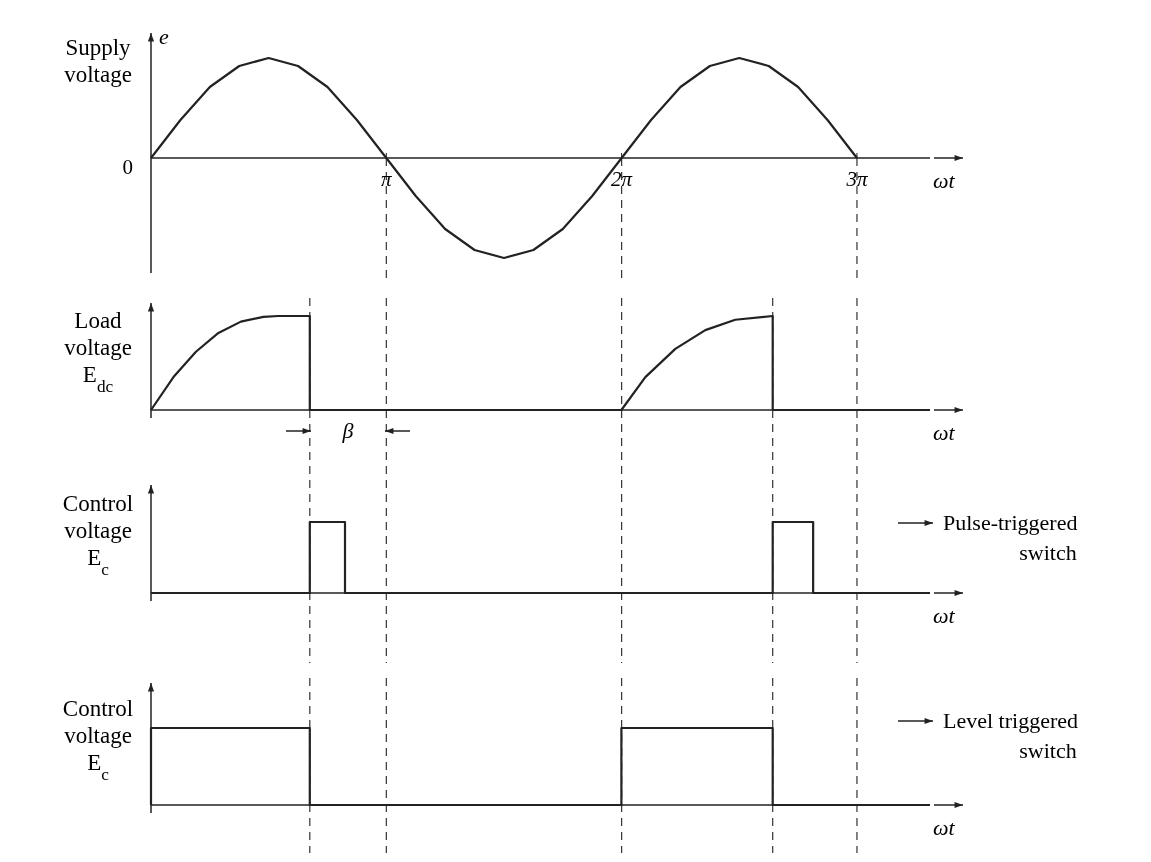  What do you see at coordinates (1010, 735) in the screenshot?
I see `text: Level triggered switch` at bounding box center [1010, 735].